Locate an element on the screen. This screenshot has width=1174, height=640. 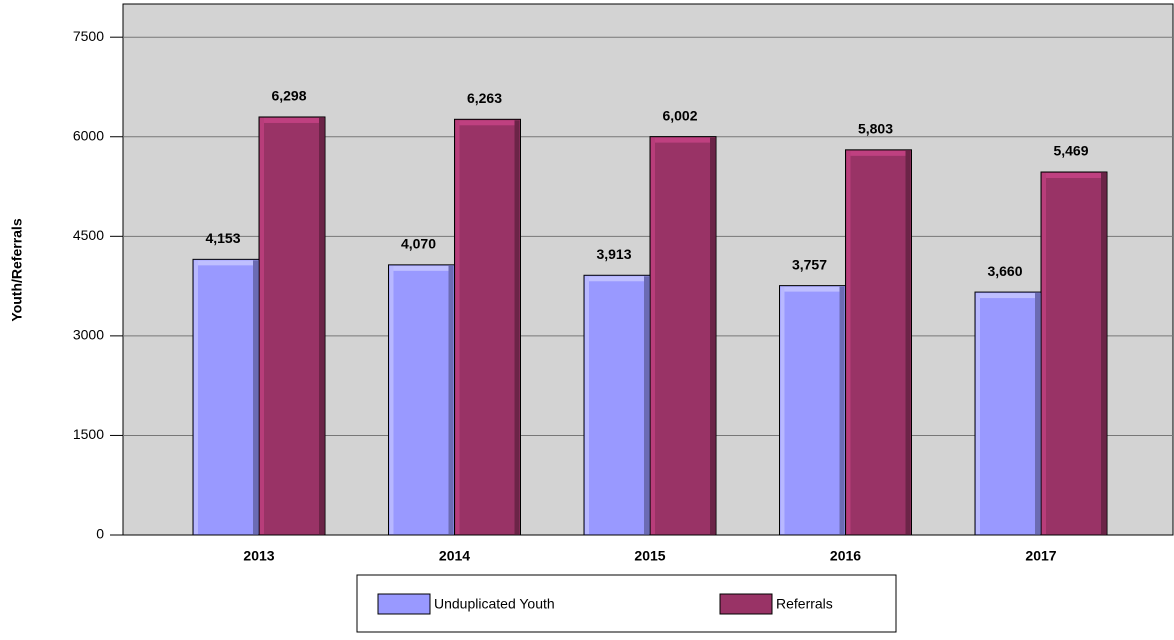
y-tick-label: 7500 is located at coordinates (88, 36).